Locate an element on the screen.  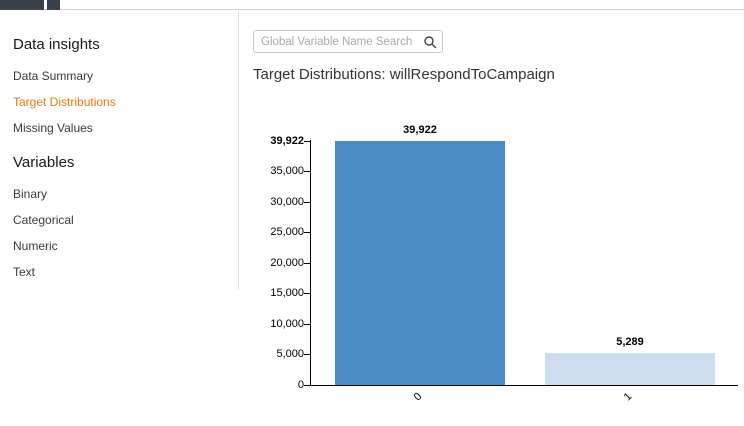
y-axis-line is located at coordinates (310, 263).